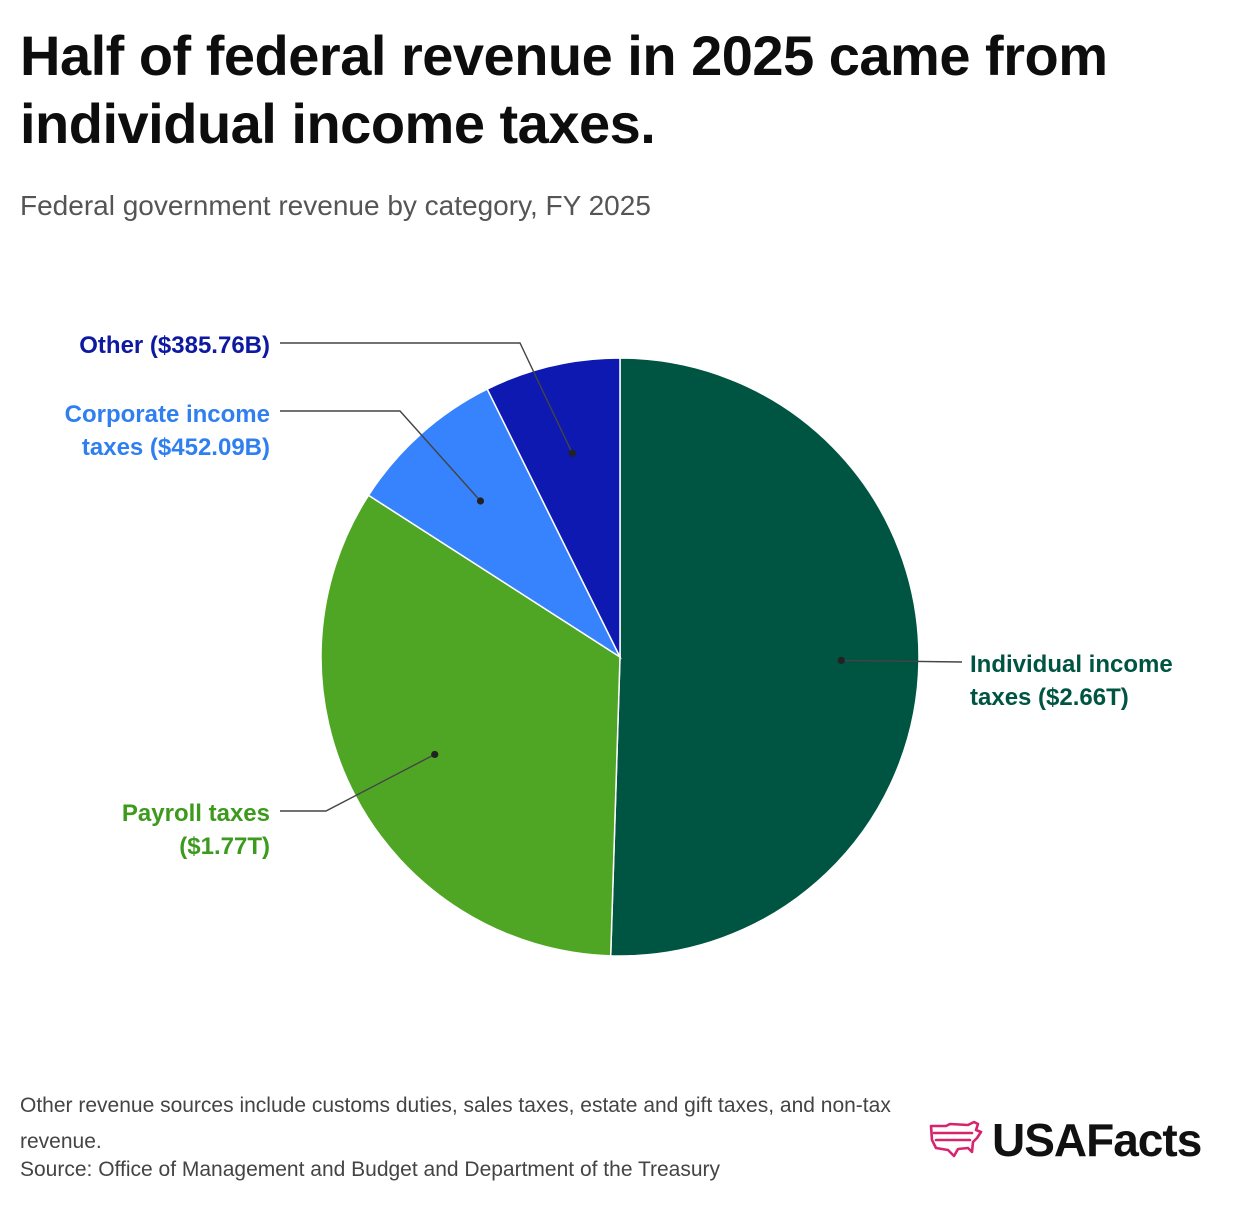  What do you see at coordinates (841, 660) in the screenshot?
I see `leader-dot-individual-income-taxes` at bounding box center [841, 660].